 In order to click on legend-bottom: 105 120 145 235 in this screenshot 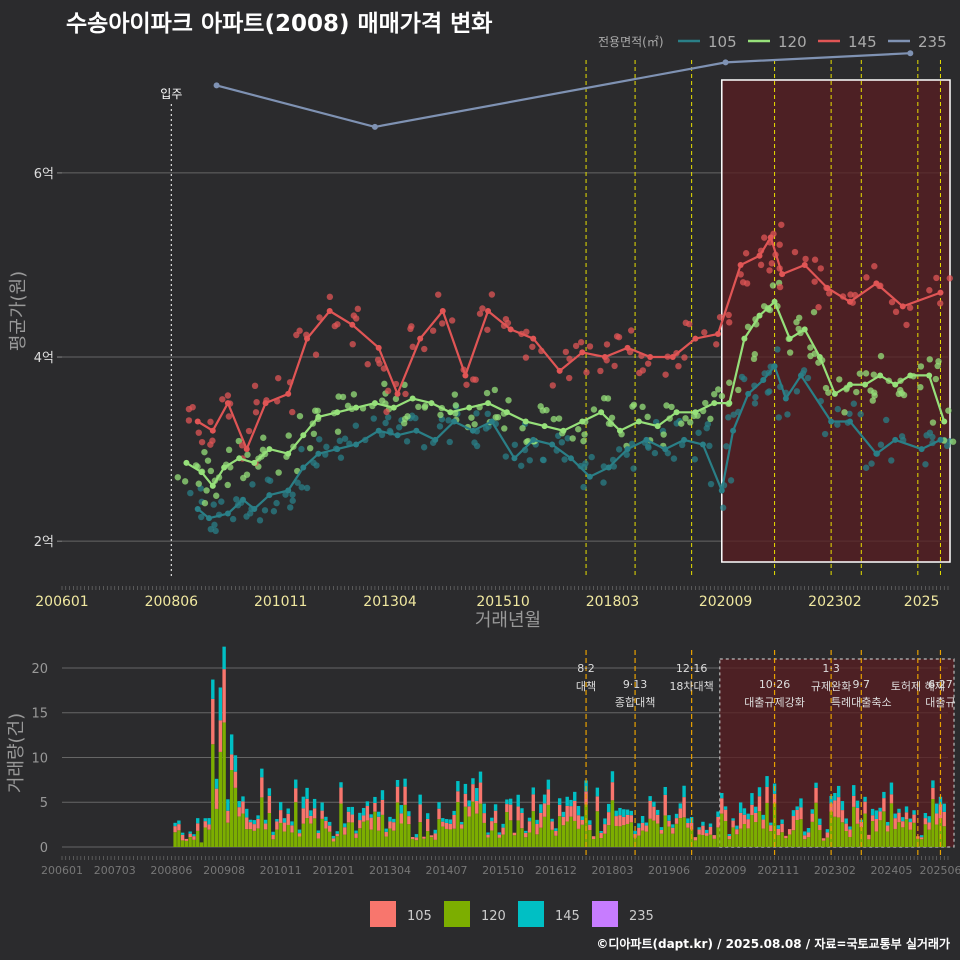, I will do `click(512, 914)`.